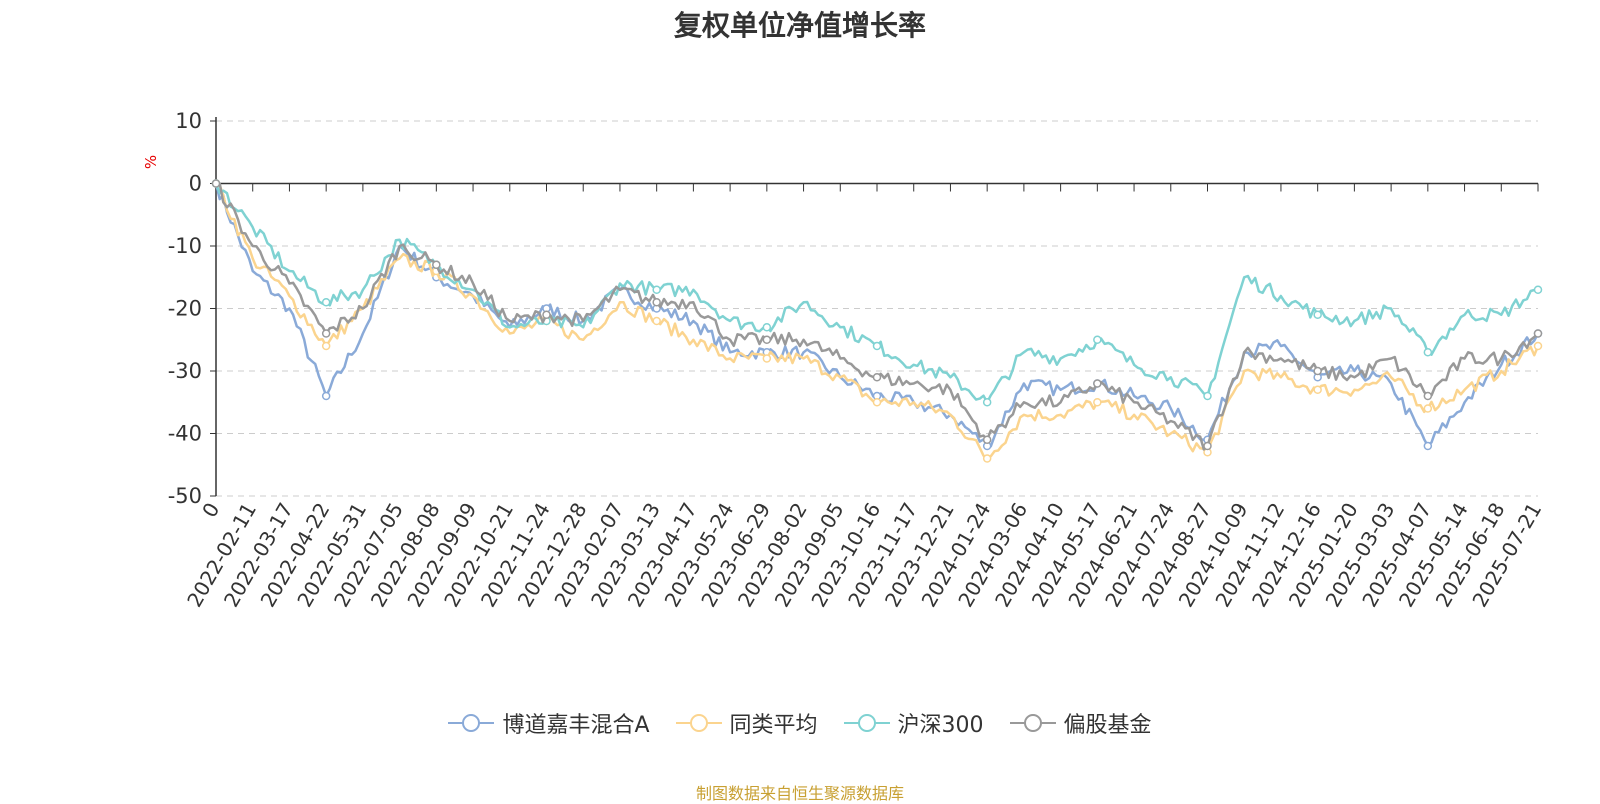 The height and width of the screenshot is (804, 1600). What do you see at coordinates (185, 434) in the screenshot?
I see `y-tick-label: -40` at bounding box center [185, 434].